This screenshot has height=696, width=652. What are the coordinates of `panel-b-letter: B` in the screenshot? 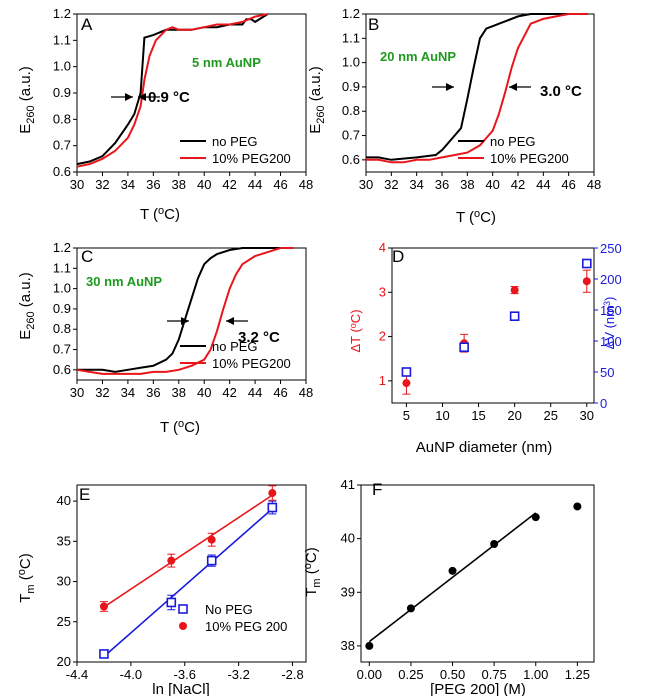 It's located at (373, 24).